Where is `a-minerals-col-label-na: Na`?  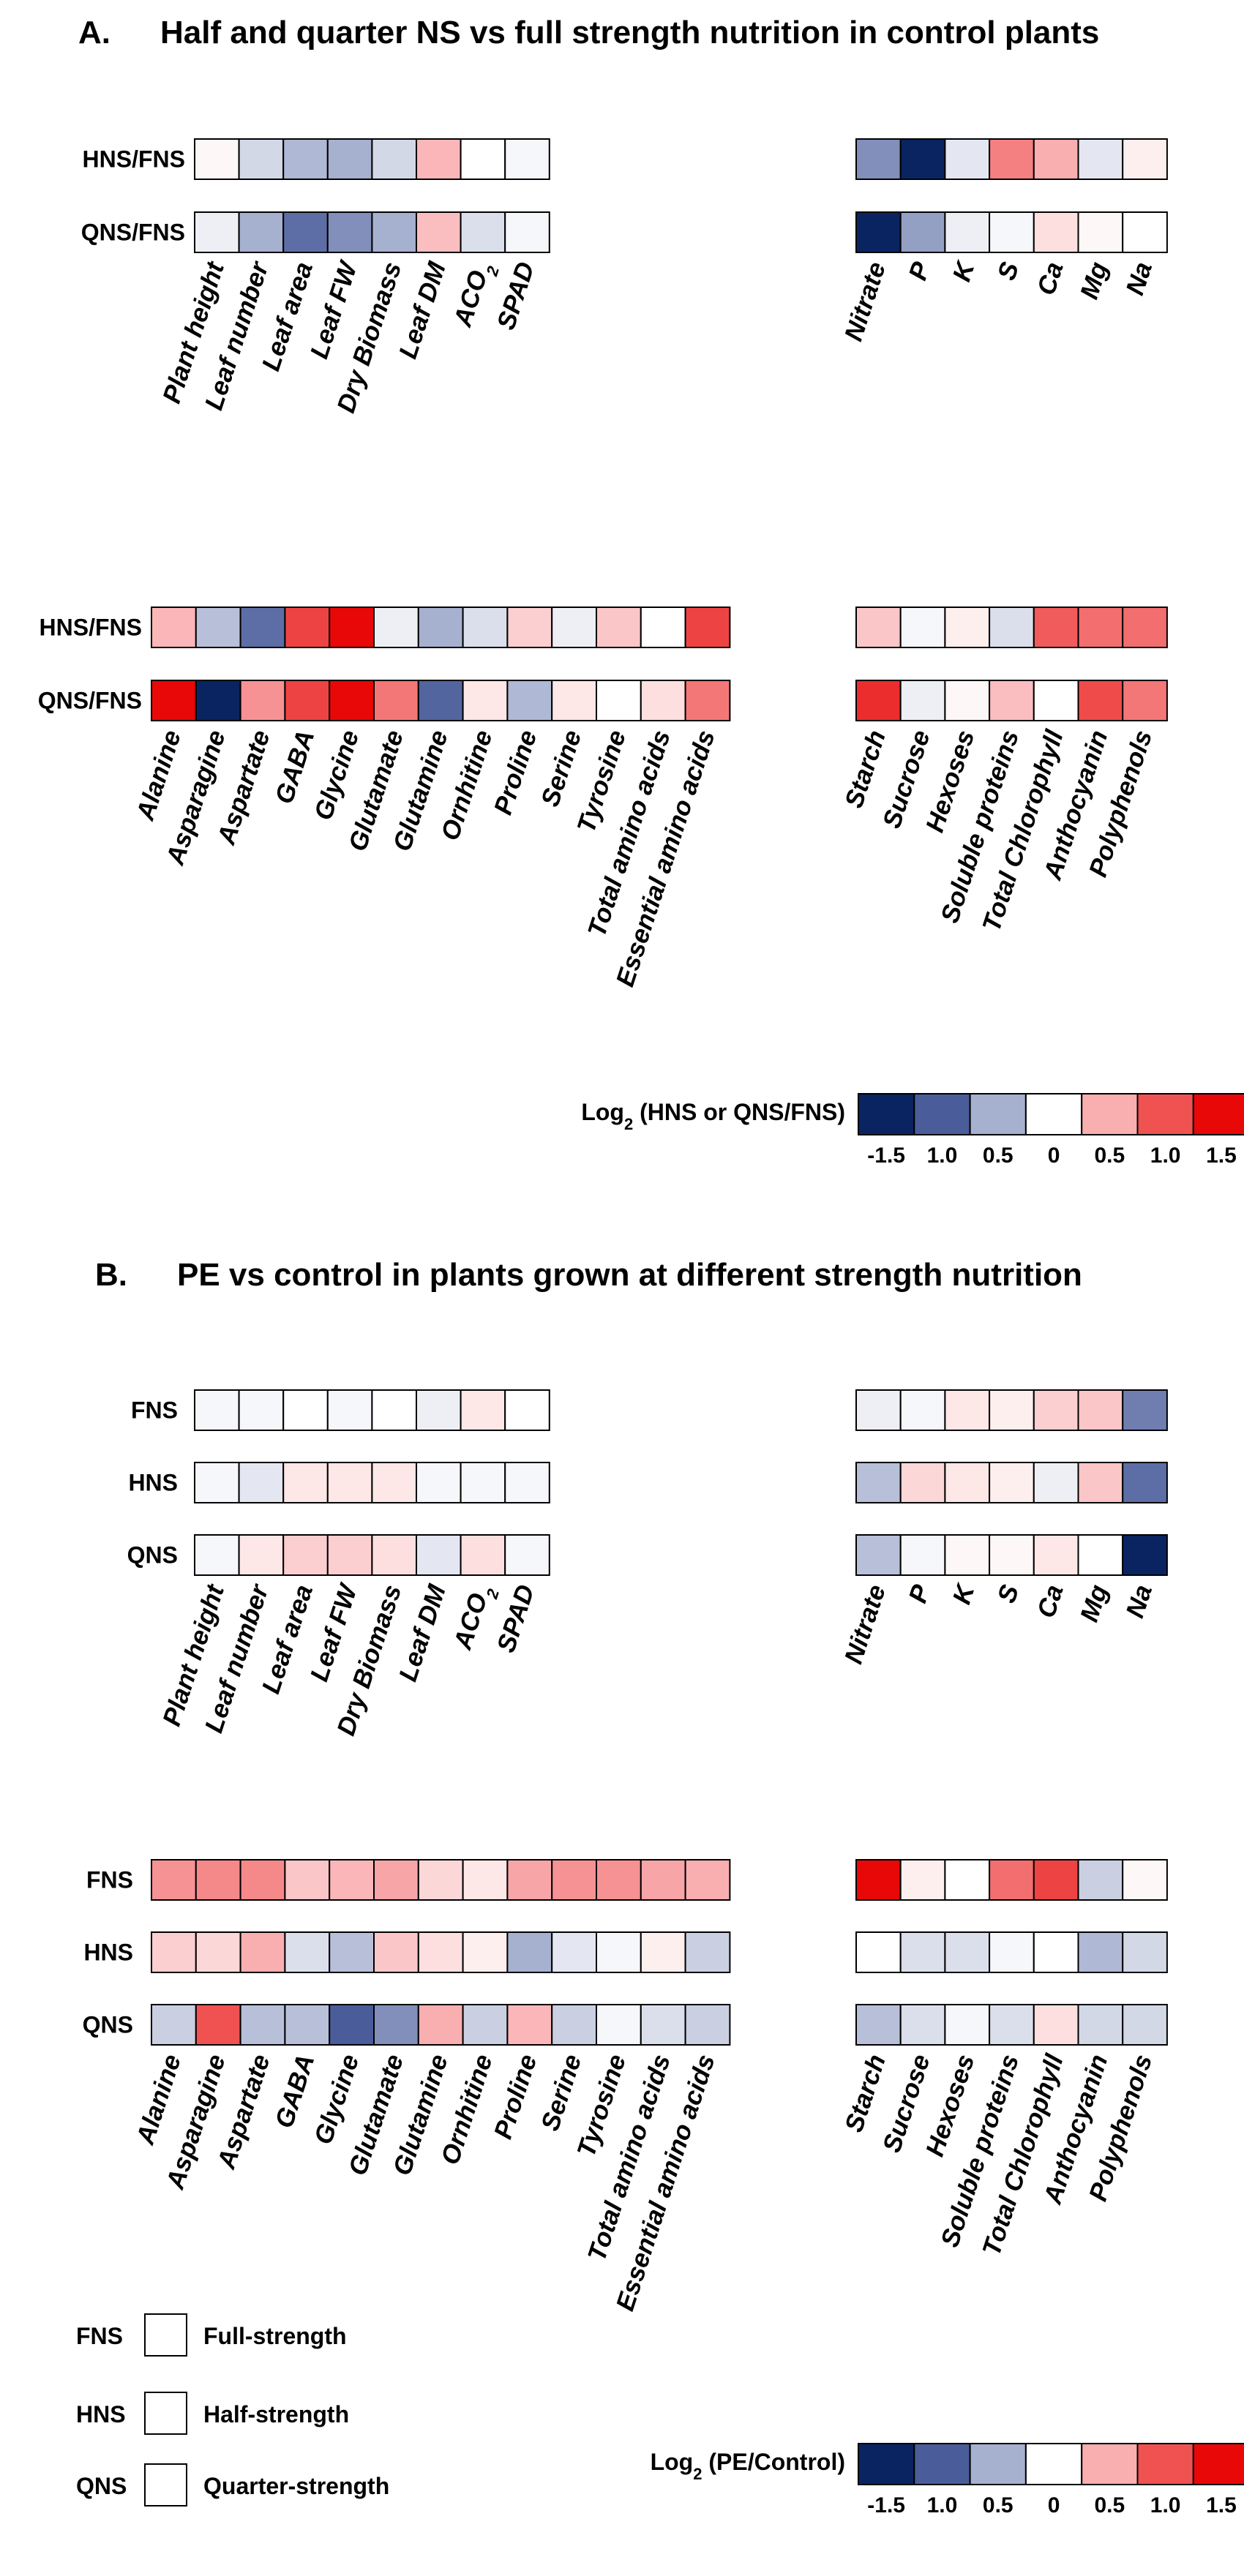 a-minerals-col-label-na: Na is located at coordinates (1139, 278).